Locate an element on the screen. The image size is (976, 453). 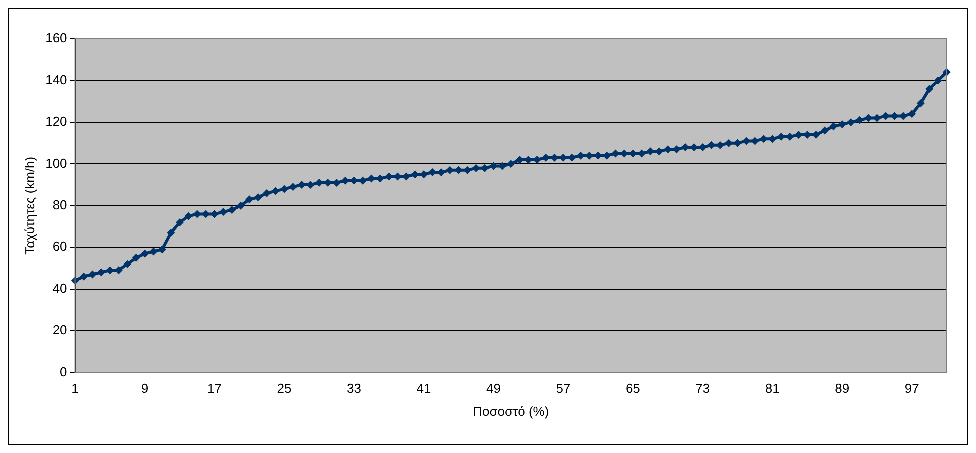
y-tick-label: 120 is located at coordinates (57, 122).